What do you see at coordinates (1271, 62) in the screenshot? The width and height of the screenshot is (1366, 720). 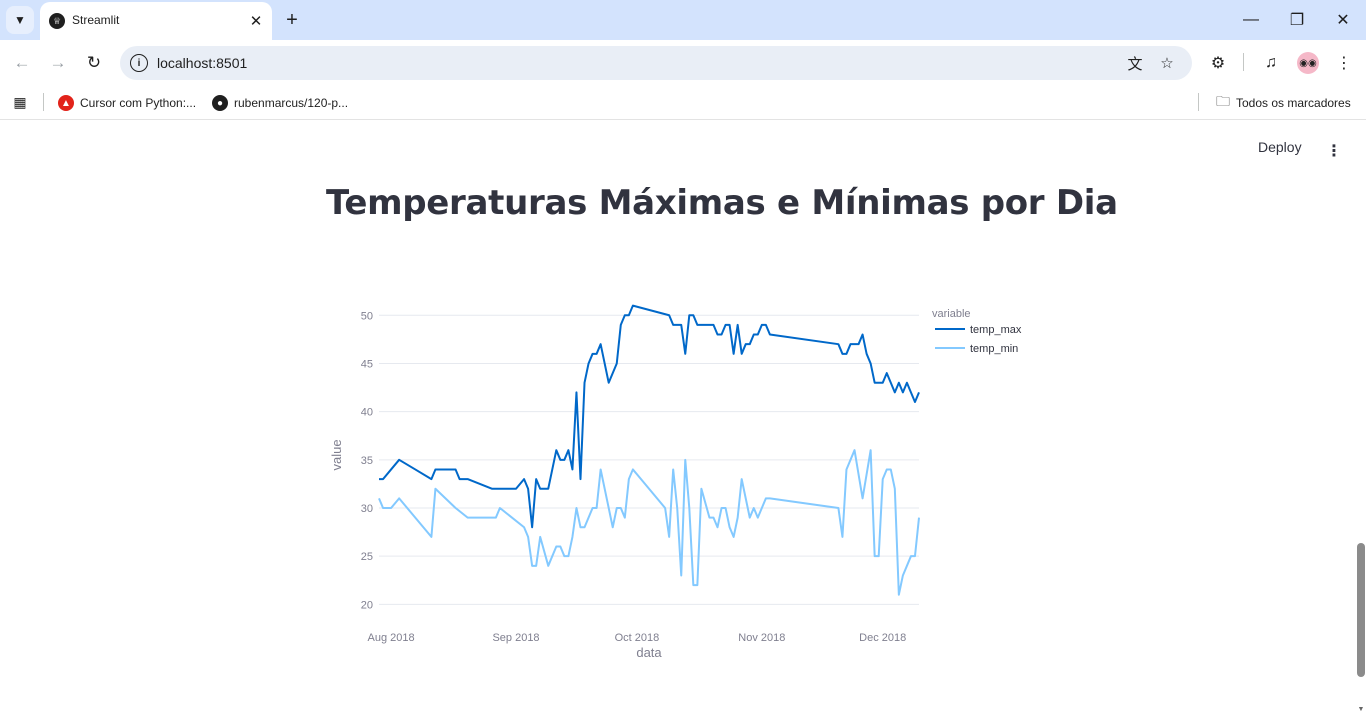 I see `media-control-icon: ♫` at bounding box center [1271, 62].